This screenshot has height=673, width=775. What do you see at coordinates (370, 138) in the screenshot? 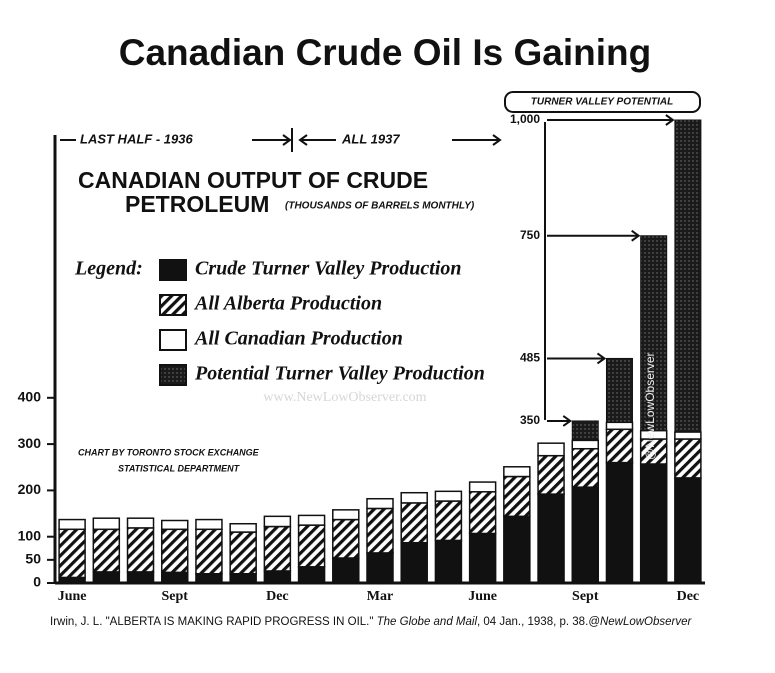
I see `period-label: ALL 1937` at bounding box center [370, 138].